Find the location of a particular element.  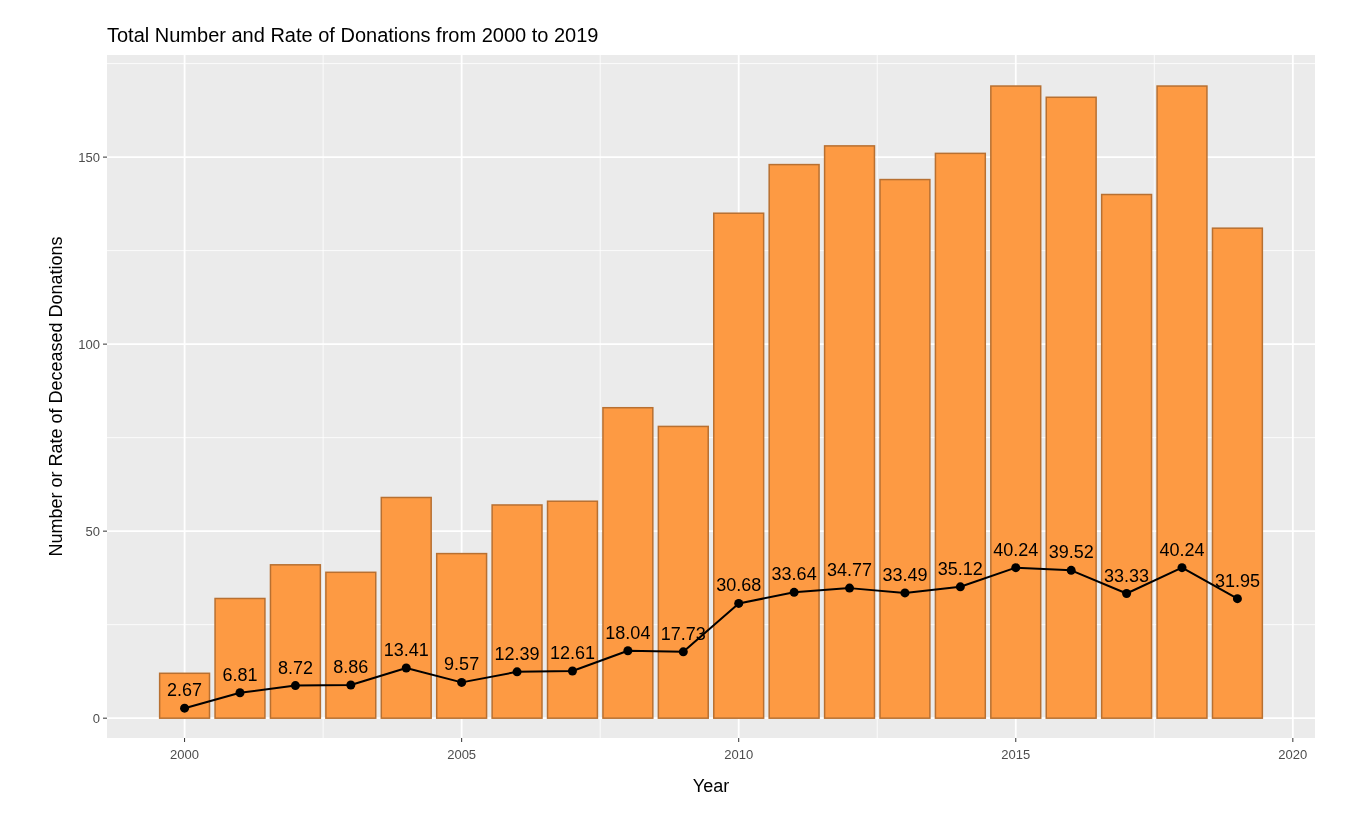

y-tick-label: 50 is located at coordinates (92, 531).